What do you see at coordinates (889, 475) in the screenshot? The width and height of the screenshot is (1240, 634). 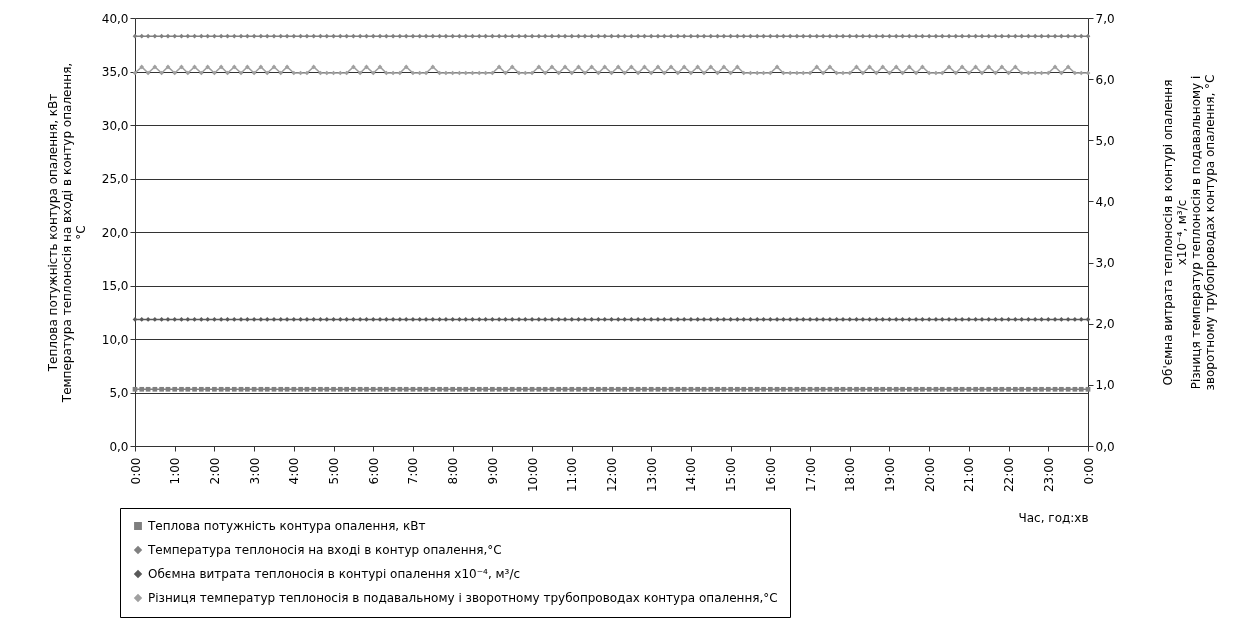 I see `x-tick-label: 19:00` at bounding box center [889, 475].